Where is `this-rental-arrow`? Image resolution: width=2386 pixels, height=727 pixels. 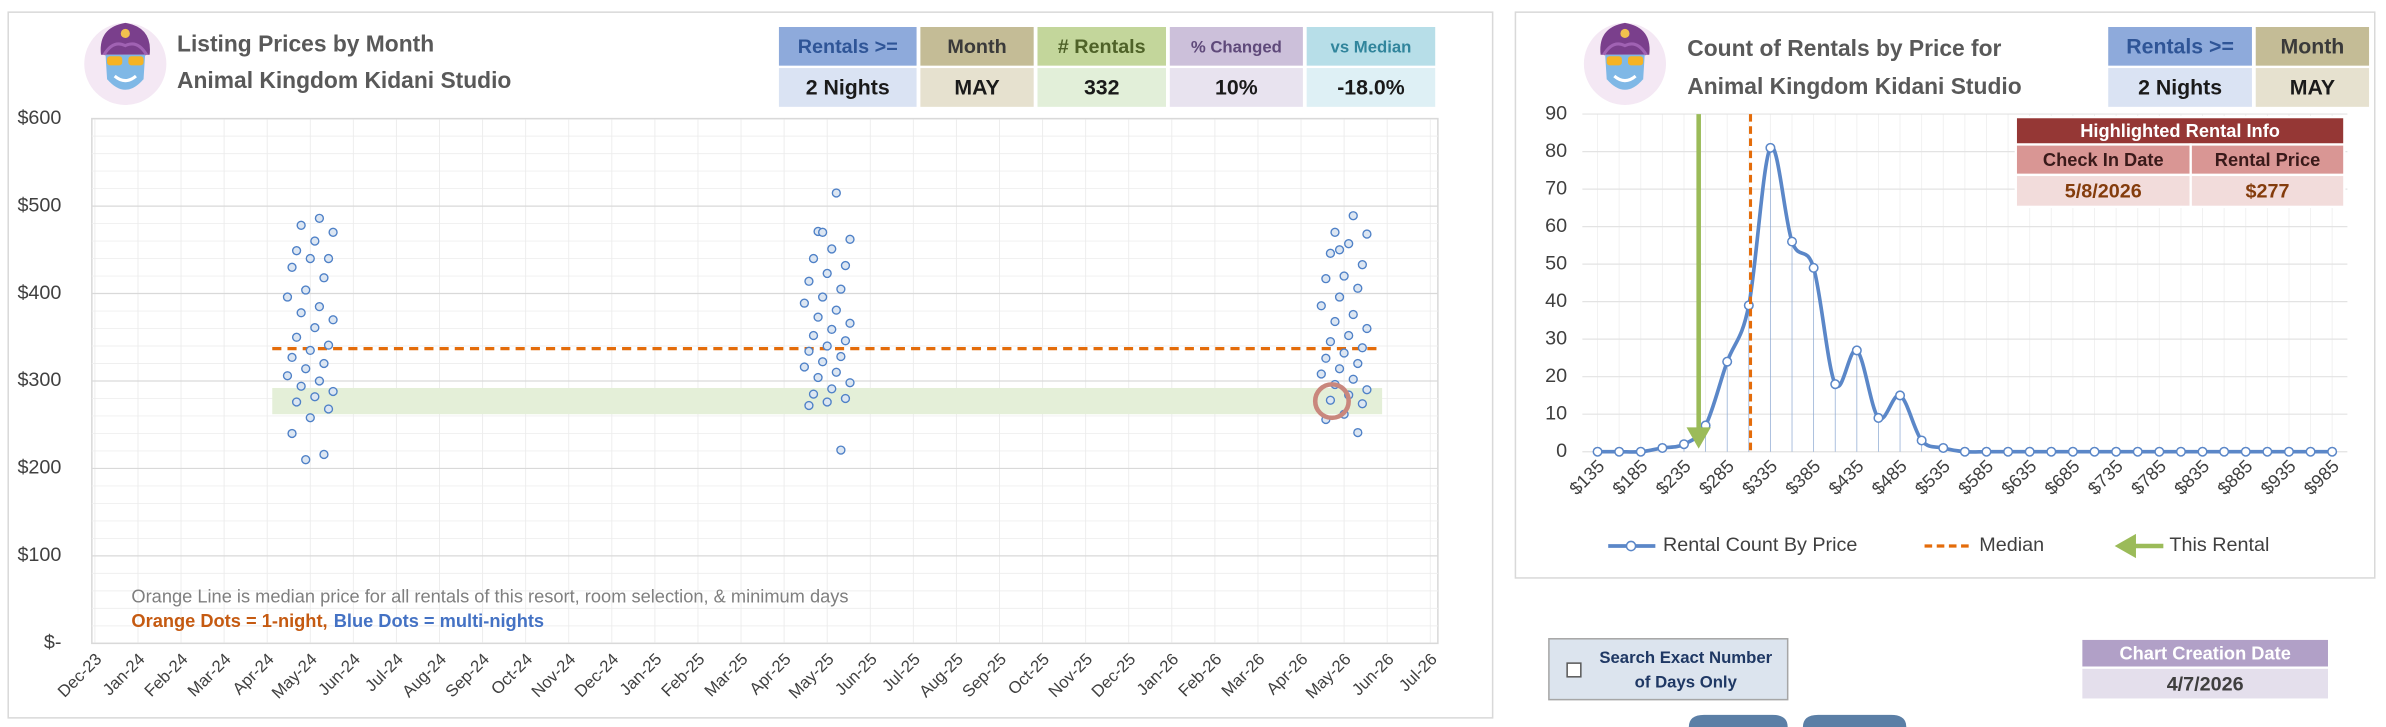
this-rental-arrow is located at coordinates (1698, 438).